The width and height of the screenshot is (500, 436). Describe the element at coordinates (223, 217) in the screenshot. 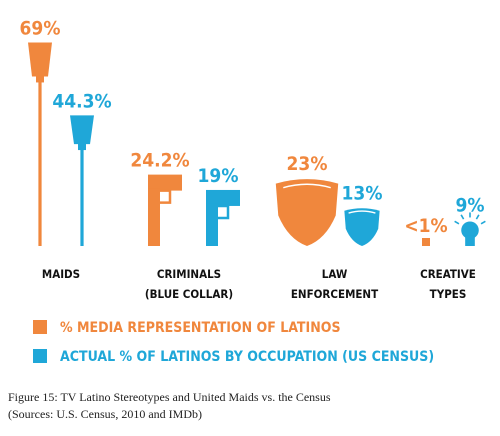

I see `gun-icon-census-mark` at that location.